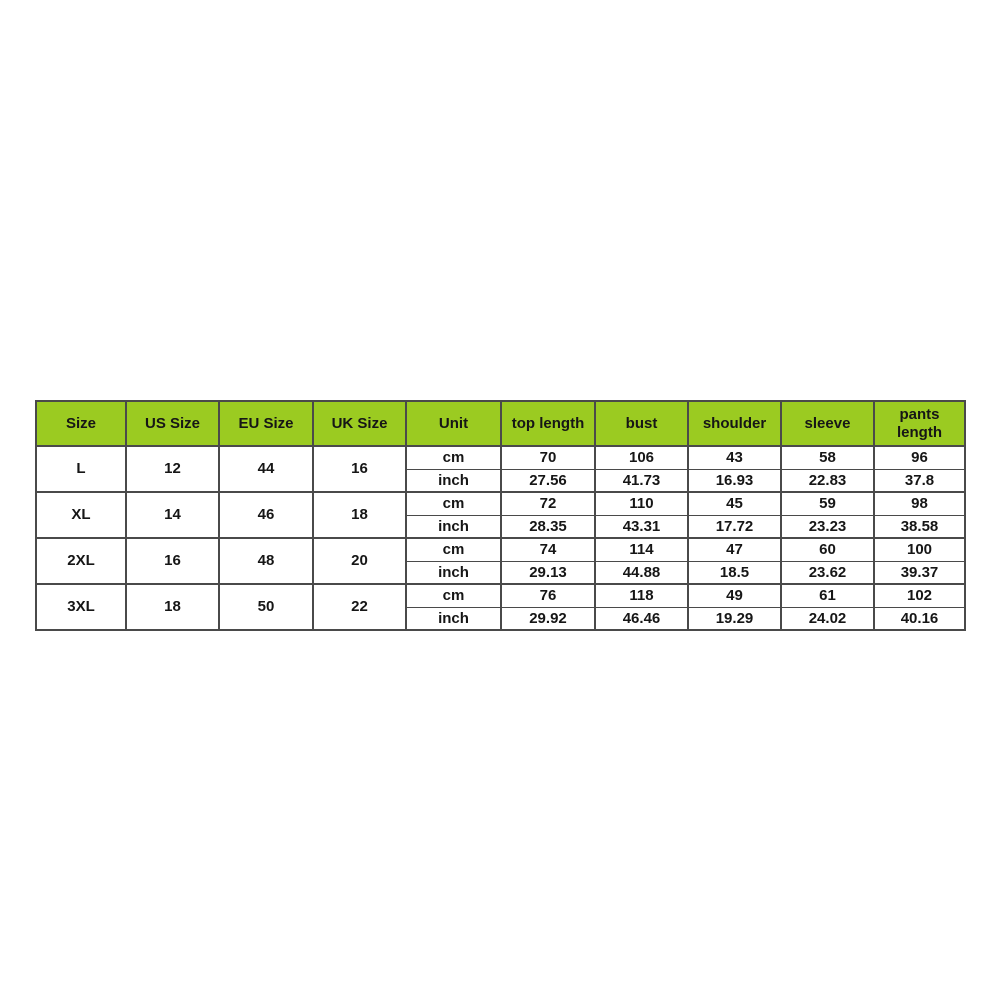 The height and width of the screenshot is (1000, 1000). Describe the element at coordinates (734, 503) in the screenshot. I see `shoulder-value: 45` at that location.